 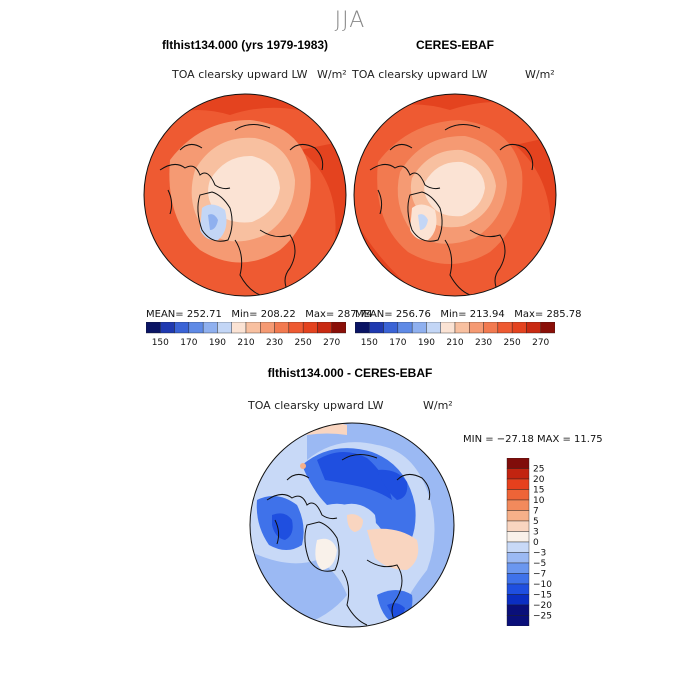 What do you see at coordinates (539, 501) in the screenshot?
I see `colorbar-tick-label: 10` at bounding box center [539, 501].